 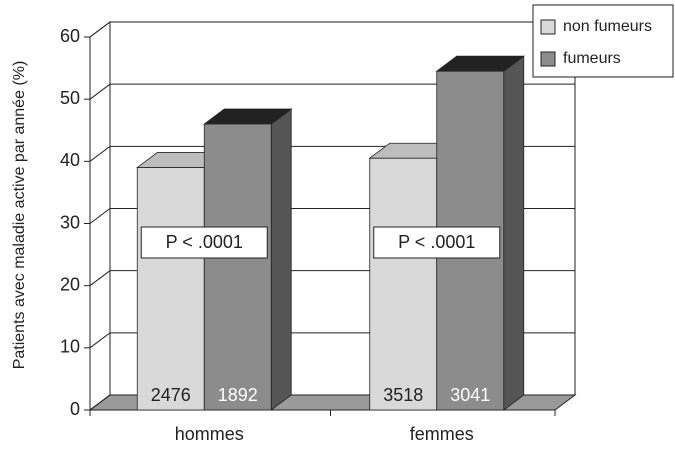 I want to click on legend-box, so click(x=603, y=41).